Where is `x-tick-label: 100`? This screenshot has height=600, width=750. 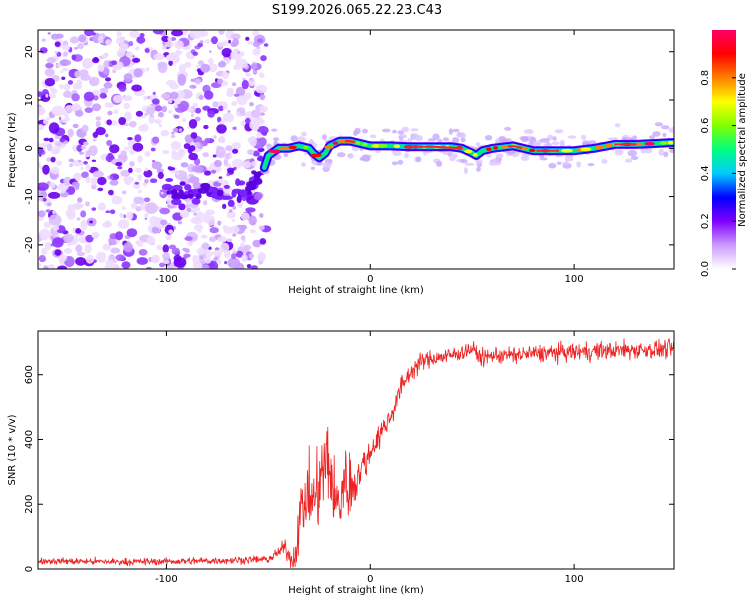 x-tick-label: 100 is located at coordinates (574, 579).